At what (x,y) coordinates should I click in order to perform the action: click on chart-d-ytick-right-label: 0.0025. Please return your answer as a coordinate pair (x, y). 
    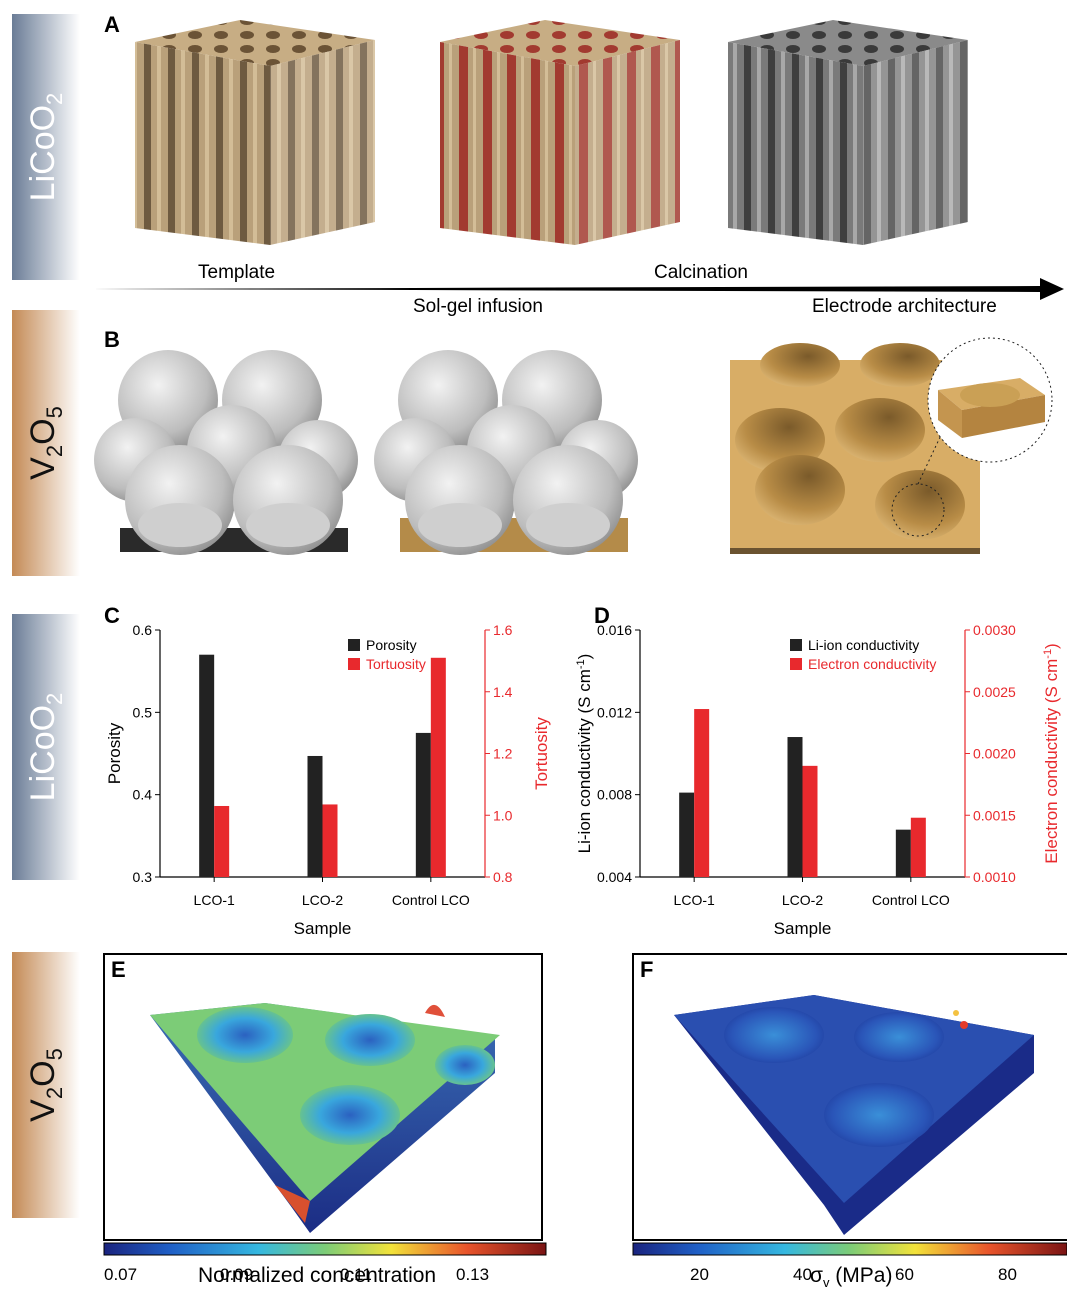
    Looking at the image, I should click on (994, 692).